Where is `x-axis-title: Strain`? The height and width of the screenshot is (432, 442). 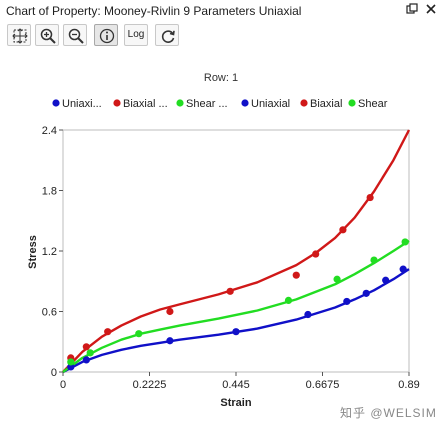
x-axis-title: Strain is located at coordinates (235, 403).